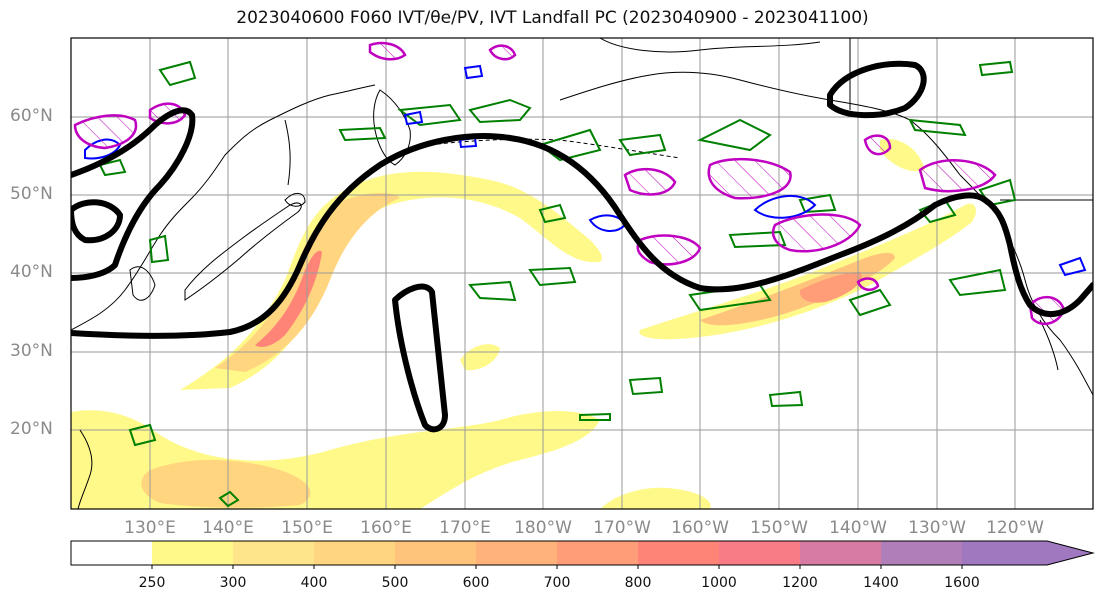  I want to click on ivt-alaska-patch, so click(902, 155).